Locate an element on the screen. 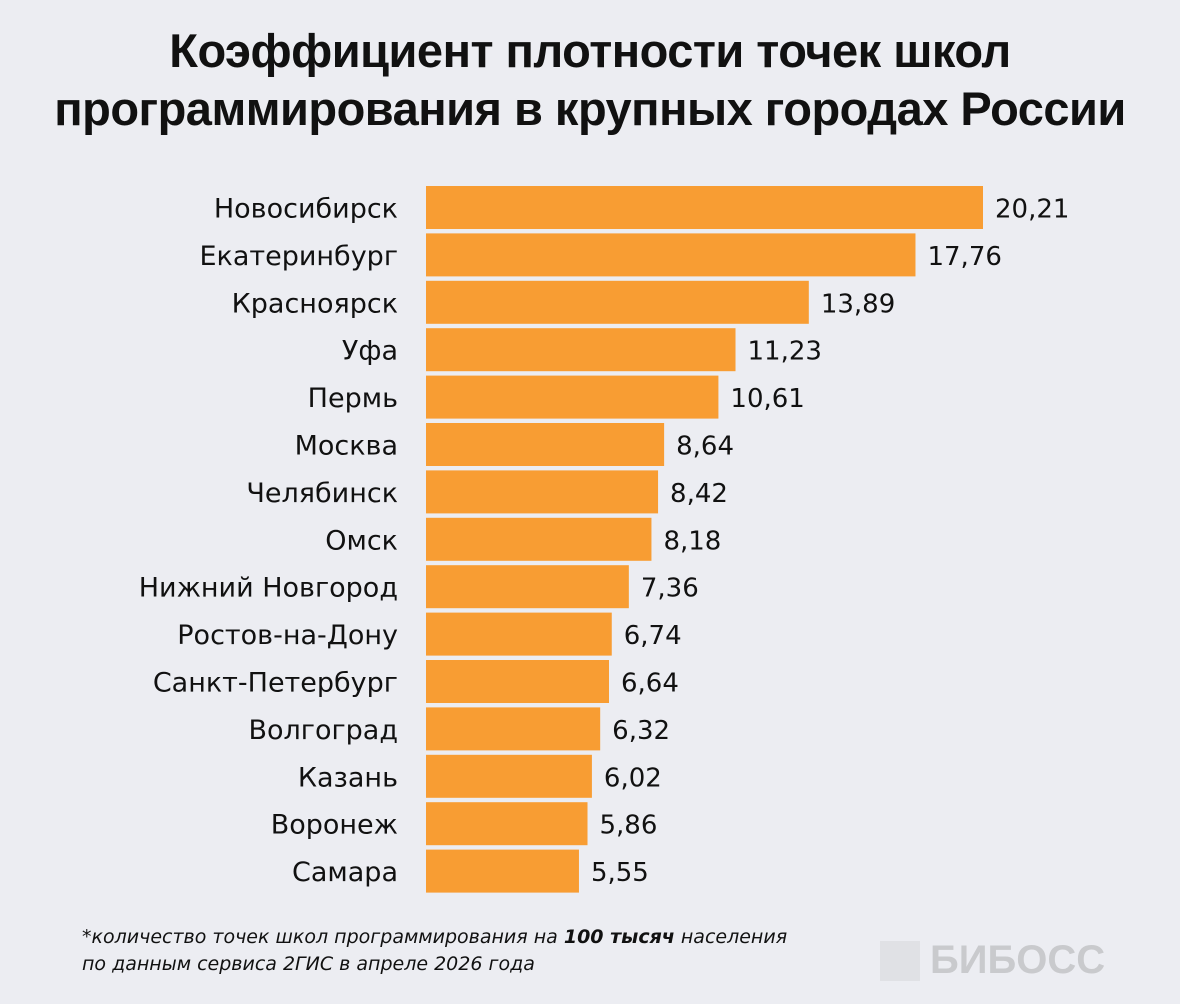  value-label: 6,32 is located at coordinates (641, 731).